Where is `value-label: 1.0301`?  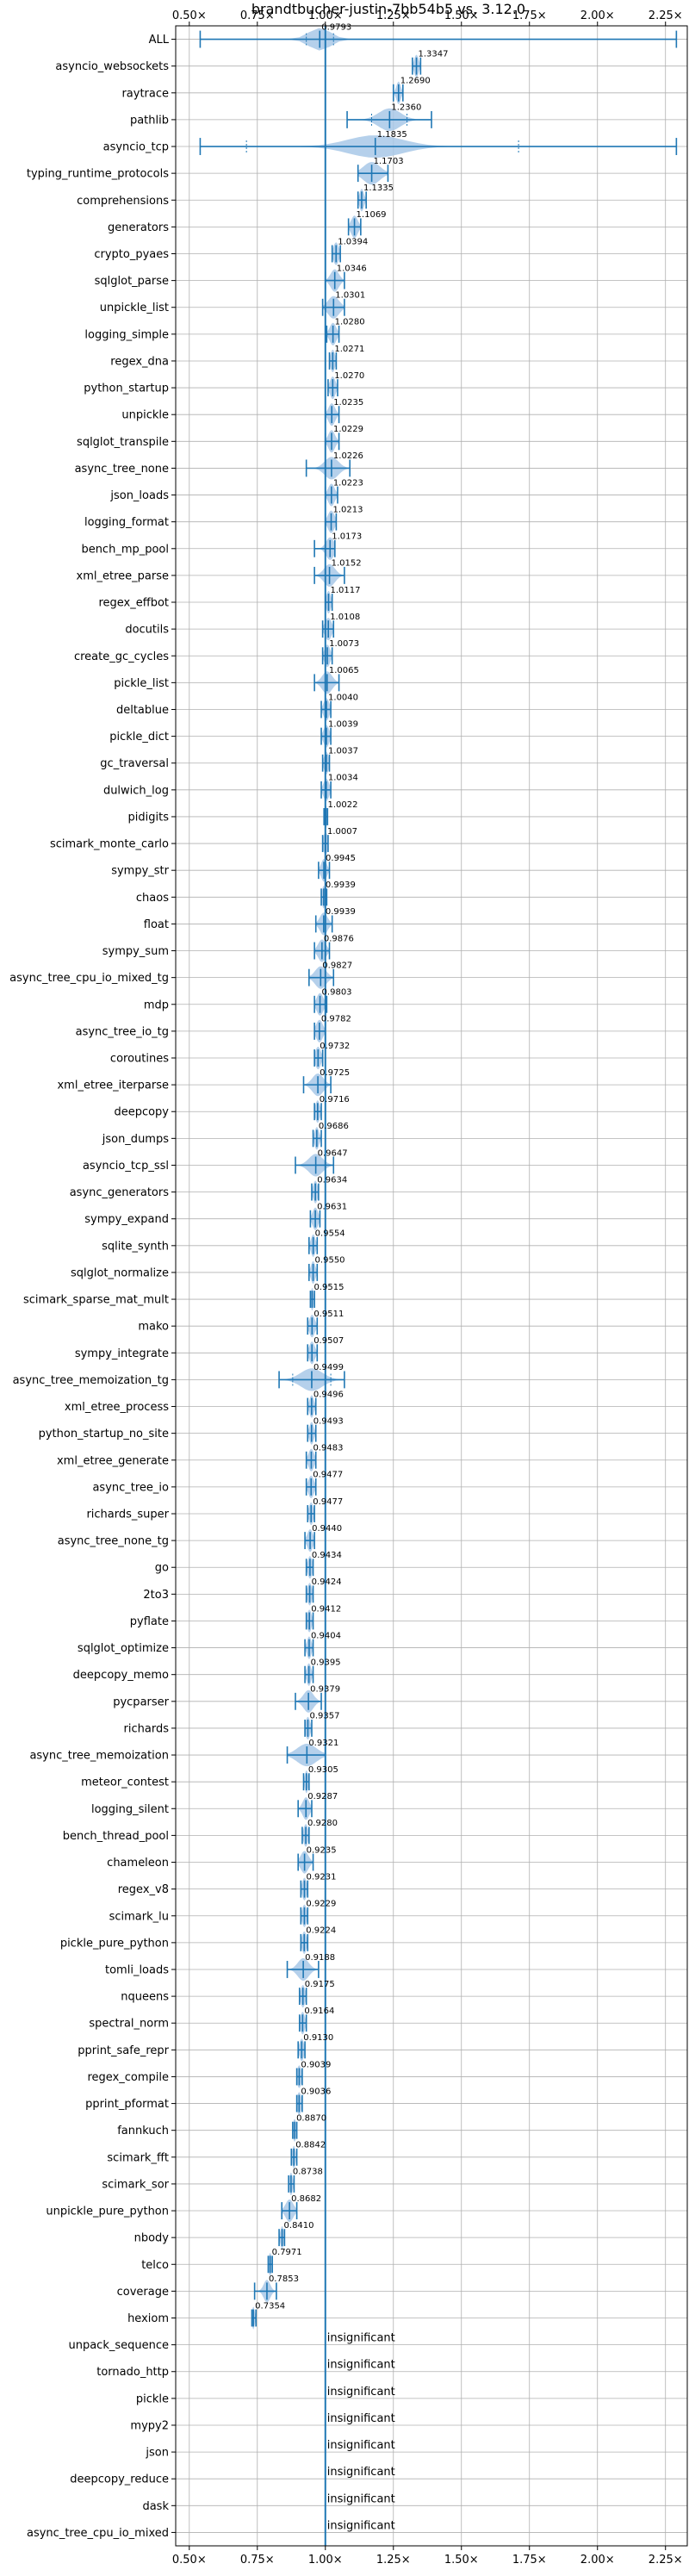
value-label: 1.0301 is located at coordinates (350, 296).